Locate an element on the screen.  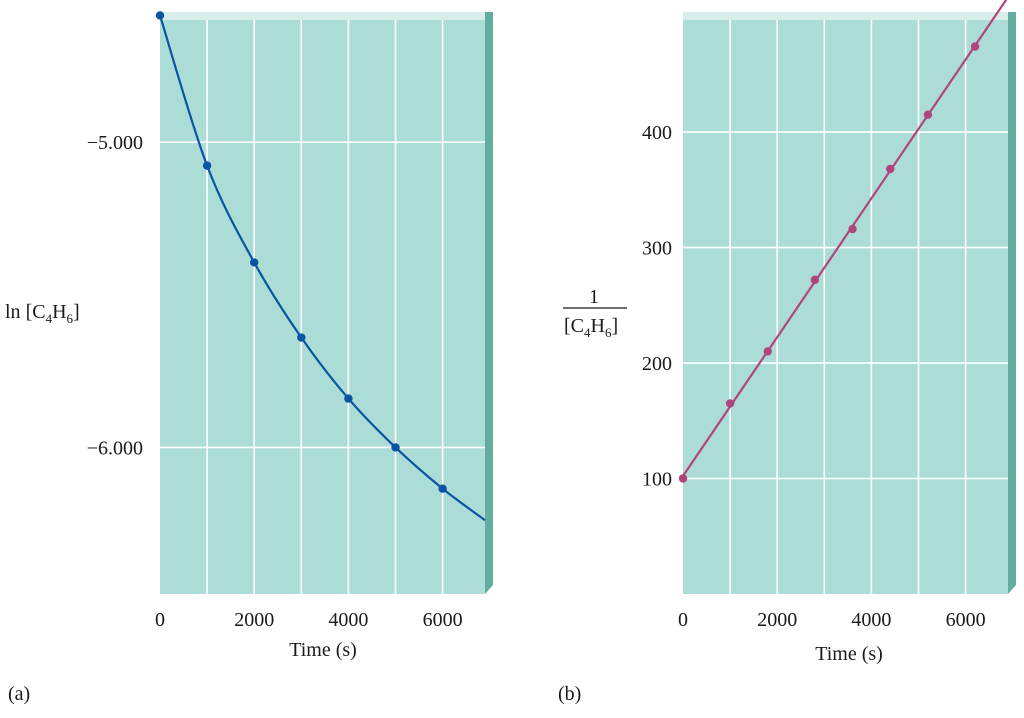
chart-b-x-tick-label: 0 is located at coordinates (683, 620).